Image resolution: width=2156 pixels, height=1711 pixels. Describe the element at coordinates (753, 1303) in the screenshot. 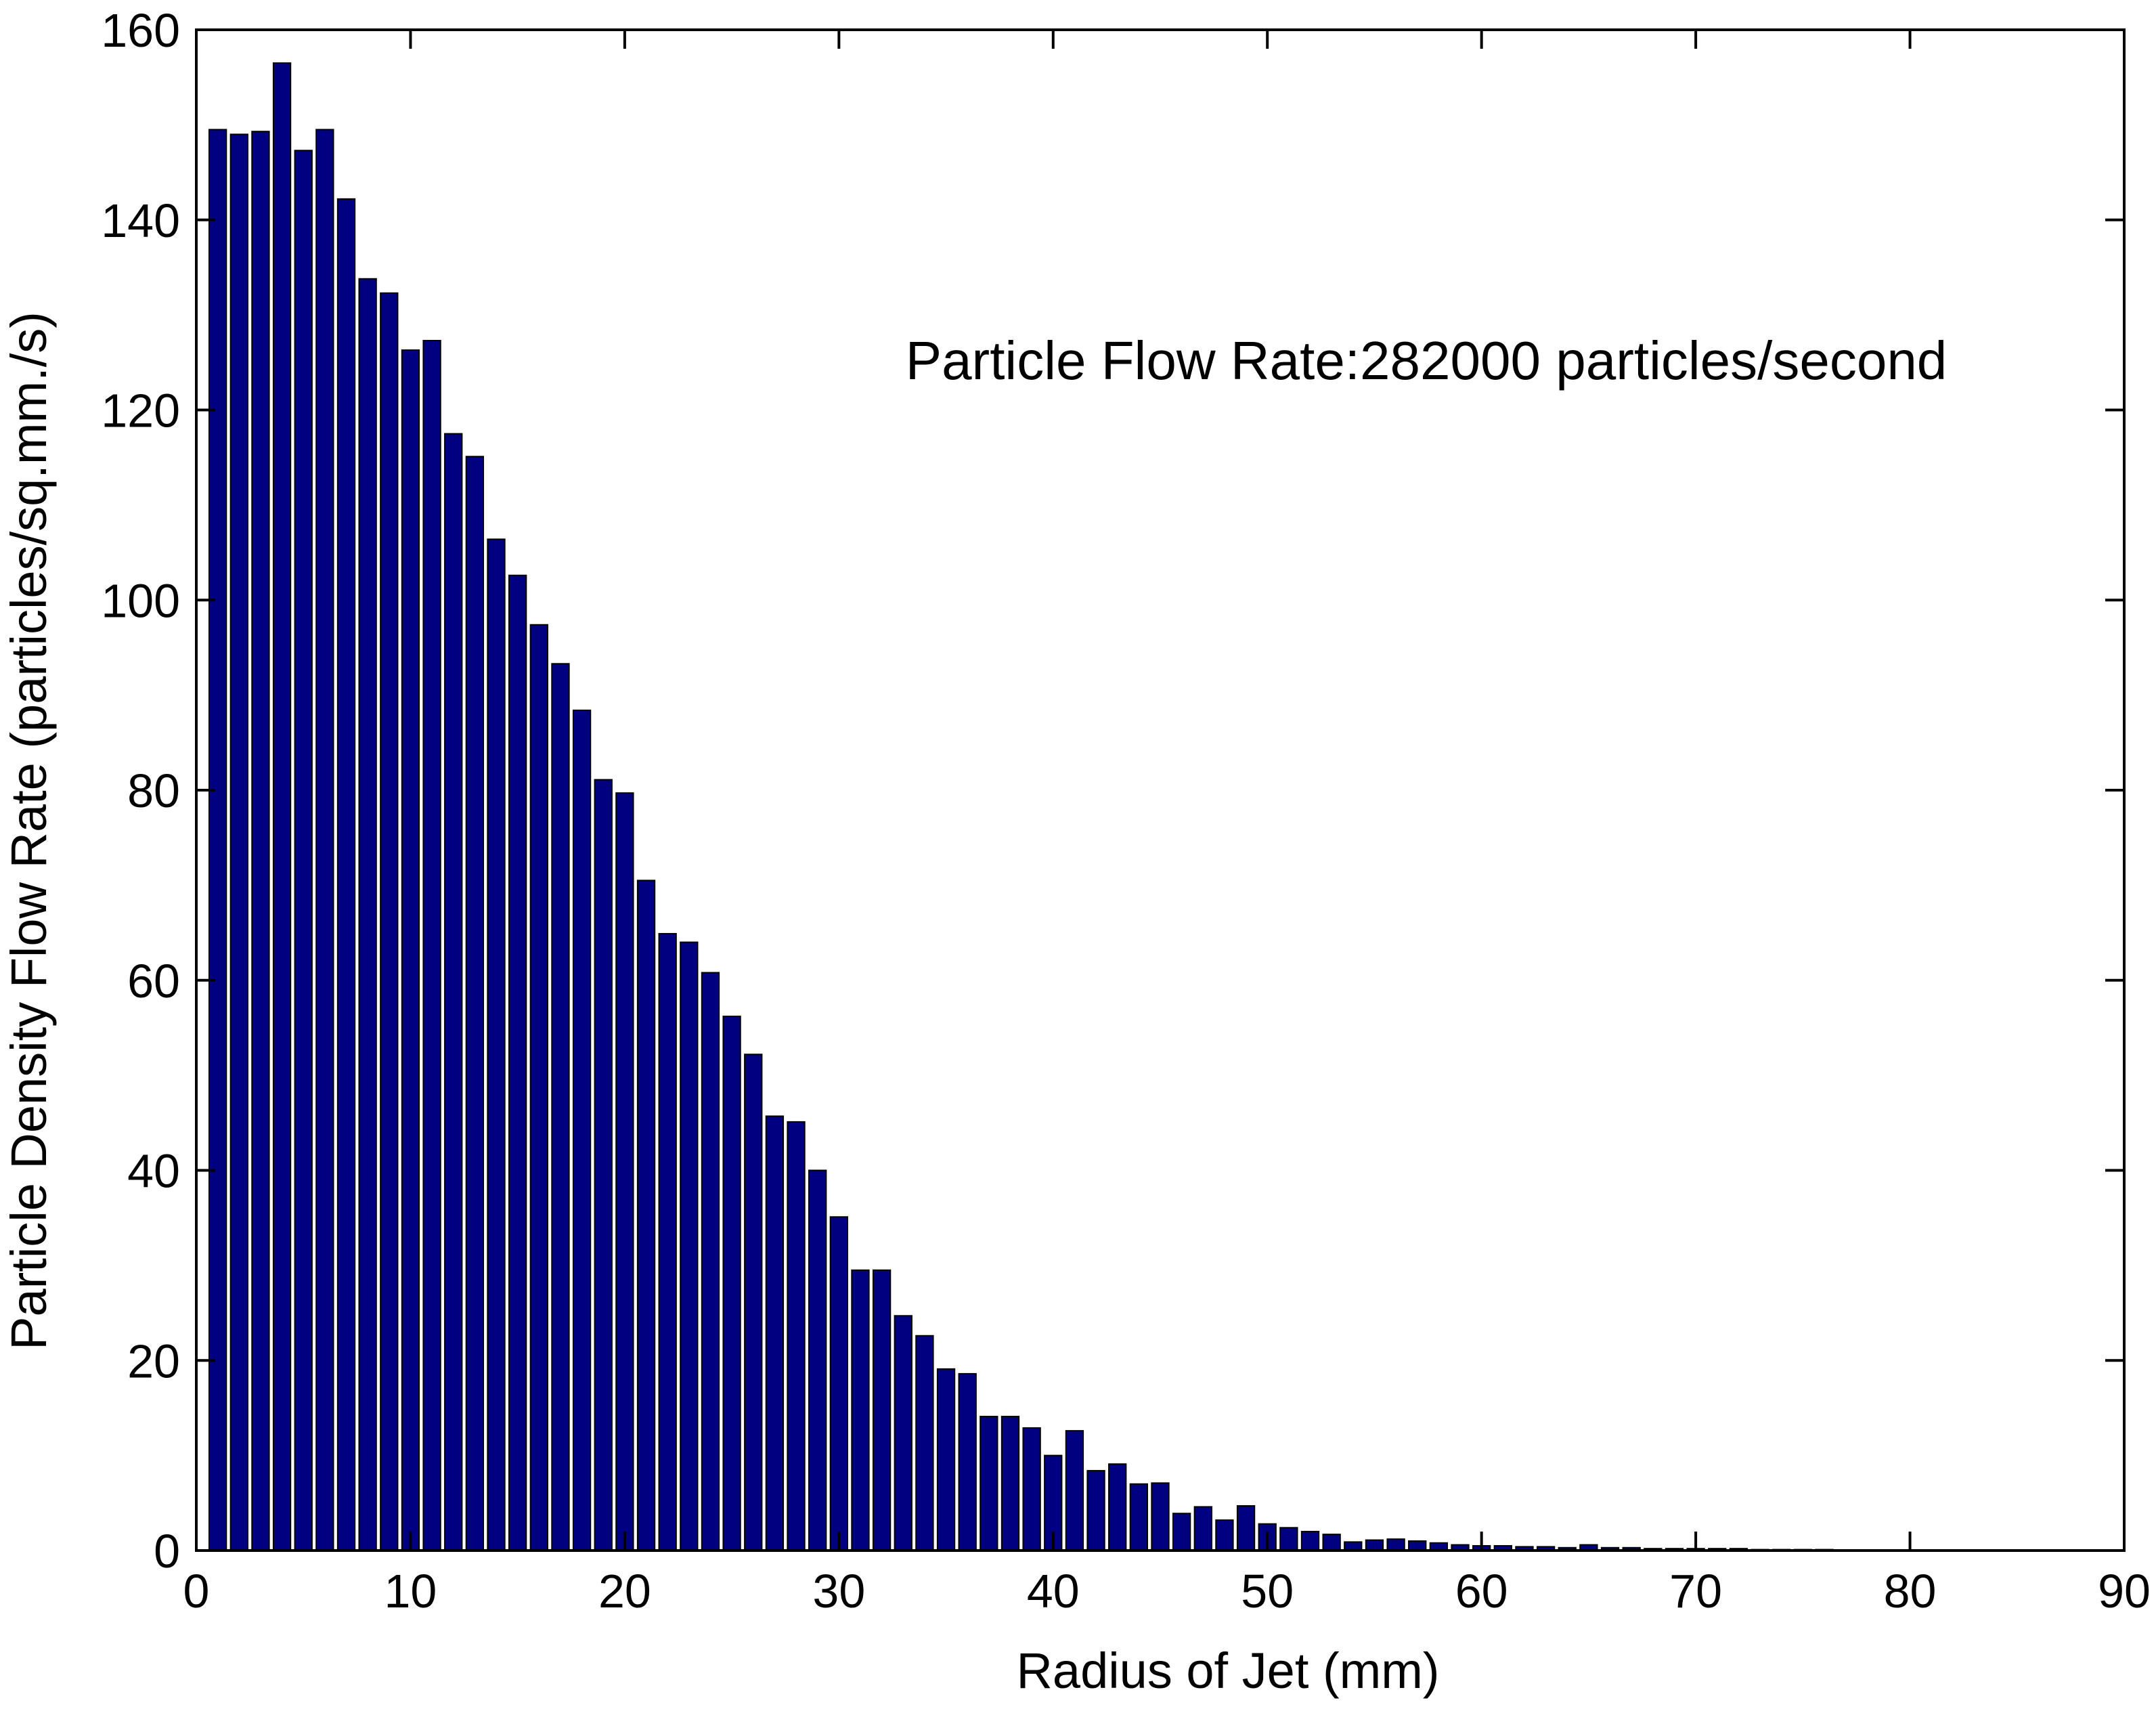

I see `bar-r26` at that location.